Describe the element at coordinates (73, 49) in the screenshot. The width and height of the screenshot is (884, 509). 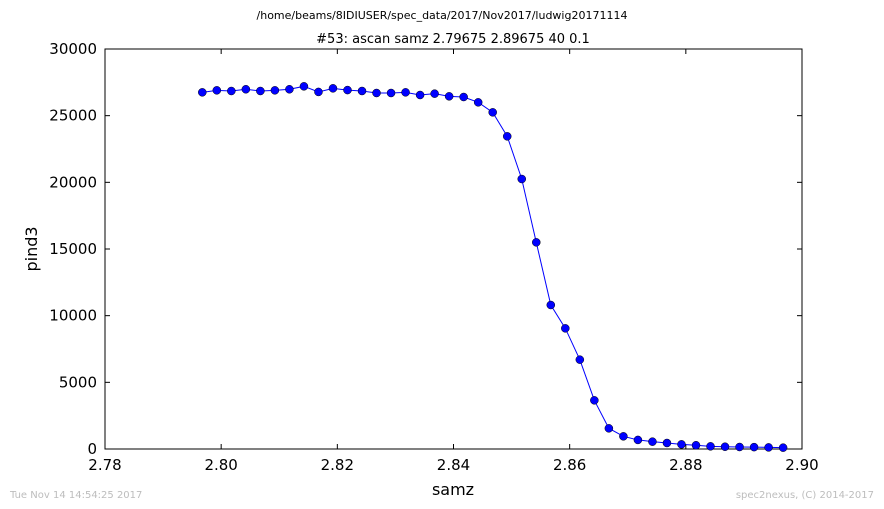
I see `y-tick-label: 30000` at that location.